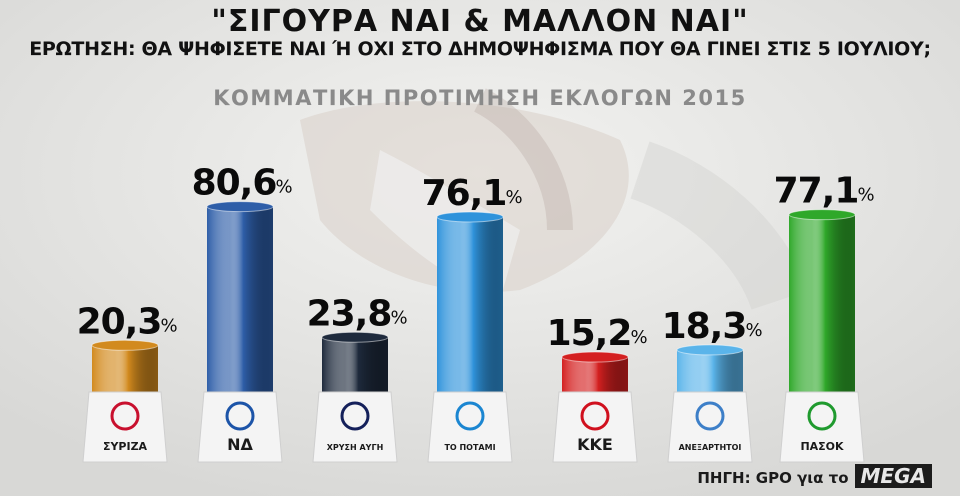  What do you see at coordinates (893, 476) in the screenshot?
I see `mega-logo: MEGA` at bounding box center [893, 476].